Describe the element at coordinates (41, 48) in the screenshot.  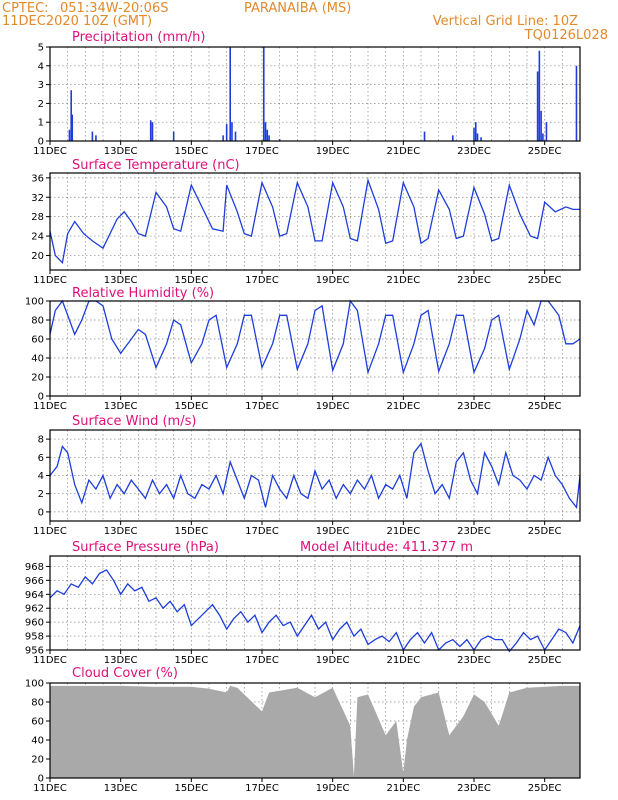
I see `y-tick-label: 5` at that location.